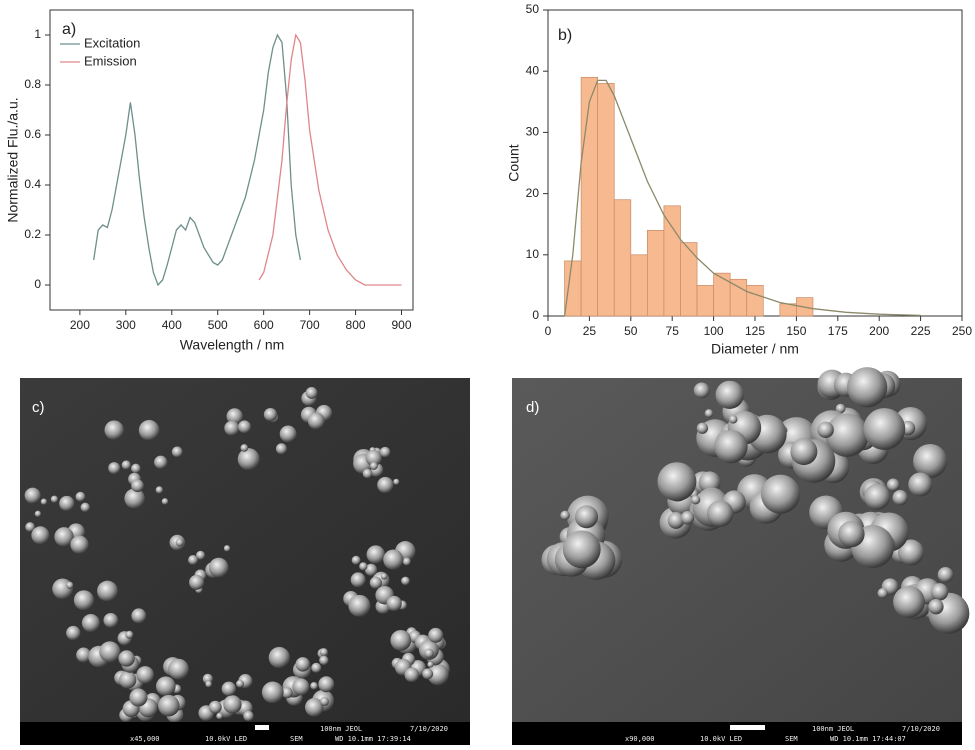 Image resolution: width=975 pixels, height=750 pixels. What do you see at coordinates (401, 325) in the screenshot?
I see `x-tick-label: 900` at bounding box center [401, 325].